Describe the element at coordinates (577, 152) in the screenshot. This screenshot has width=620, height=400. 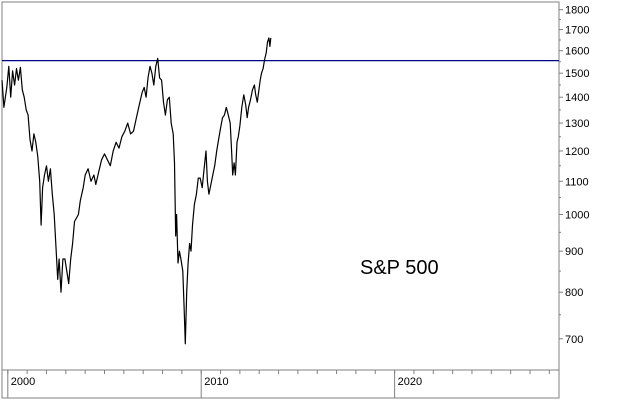
I see `y-tick-label: 1200` at that location.